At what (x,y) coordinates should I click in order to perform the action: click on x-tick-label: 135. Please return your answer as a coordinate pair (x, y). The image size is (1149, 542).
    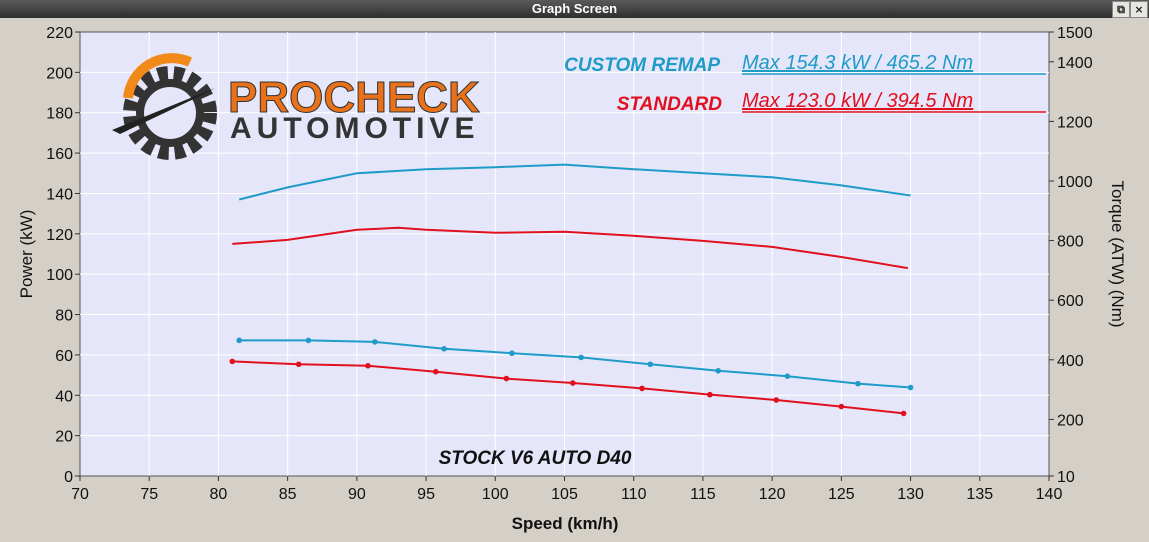
    Looking at the image, I should click on (979, 494).